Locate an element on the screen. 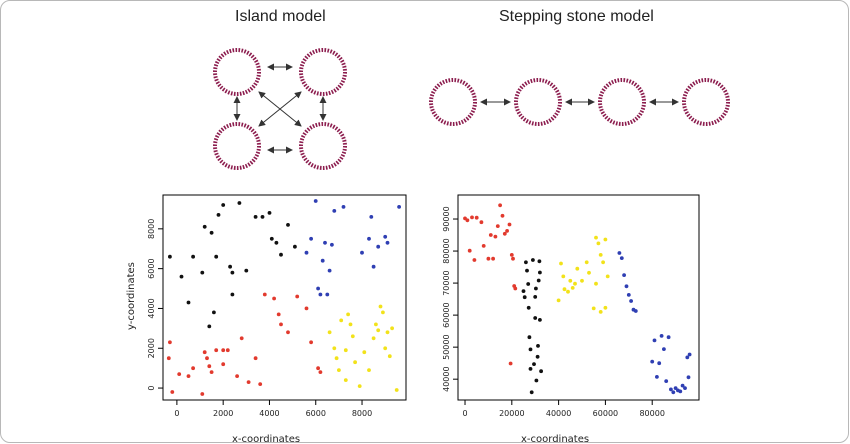  x-tick-label: 8000 is located at coordinates (362, 413).